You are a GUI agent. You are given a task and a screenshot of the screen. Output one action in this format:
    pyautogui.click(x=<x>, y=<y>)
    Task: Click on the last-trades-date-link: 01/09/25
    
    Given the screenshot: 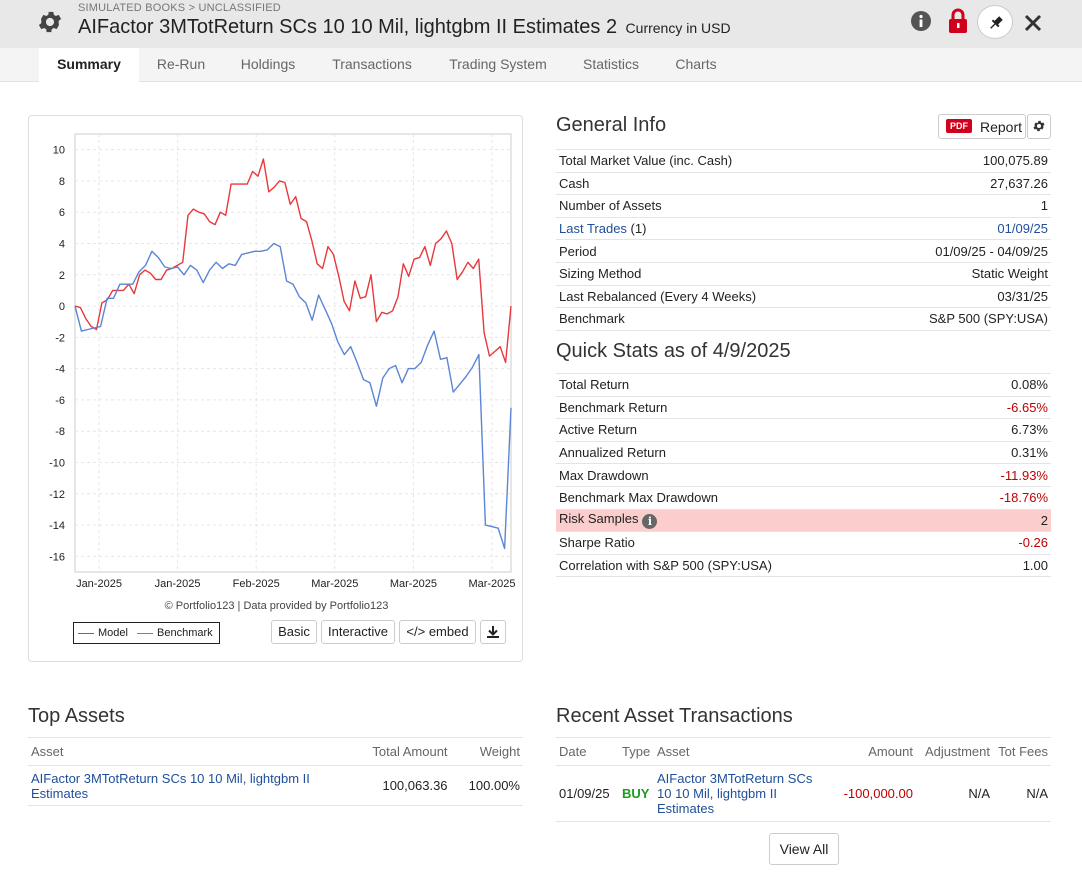 What is the action you would take?
    pyautogui.click(x=956, y=228)
    